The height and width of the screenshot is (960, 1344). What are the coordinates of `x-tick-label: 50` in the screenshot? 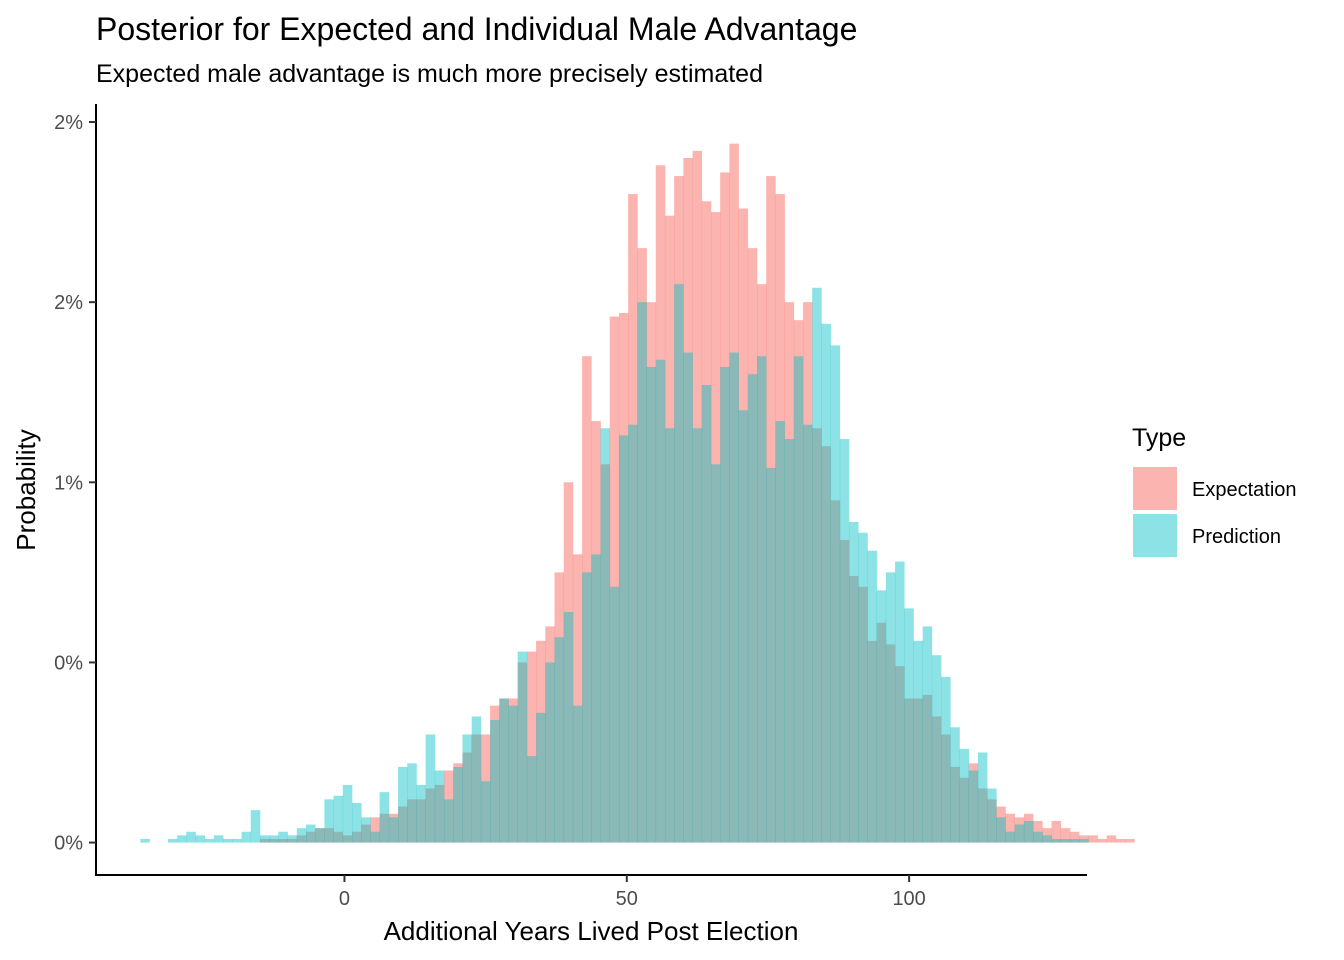 It's located at (627, 899).